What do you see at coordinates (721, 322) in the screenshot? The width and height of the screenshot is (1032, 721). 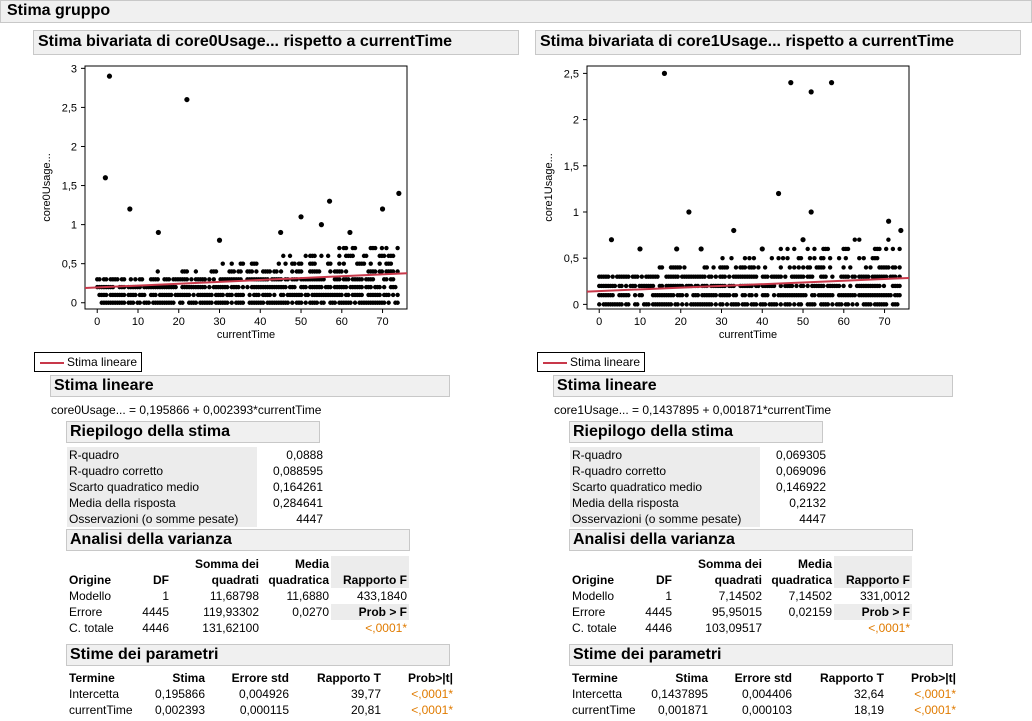 I see `x-tick-label: 30` at bounding box center [721, 322].